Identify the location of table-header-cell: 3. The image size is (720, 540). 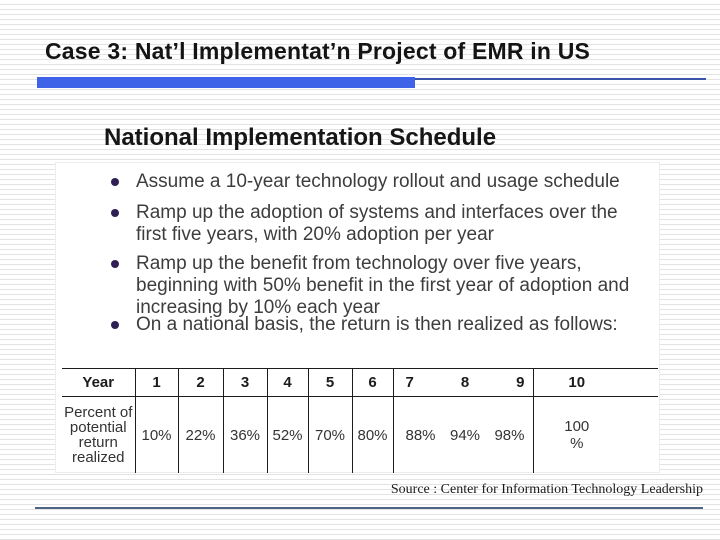
(244, 382).